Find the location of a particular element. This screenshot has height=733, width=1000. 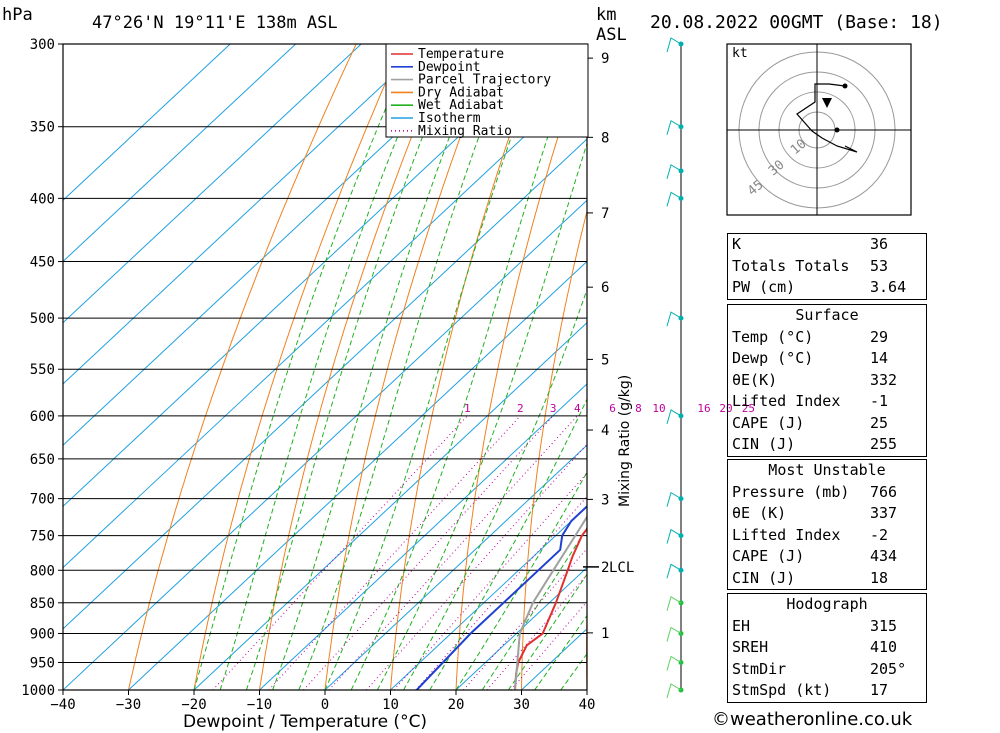

mixing-ratio-label: 16 is located at coordinates (703, 408).